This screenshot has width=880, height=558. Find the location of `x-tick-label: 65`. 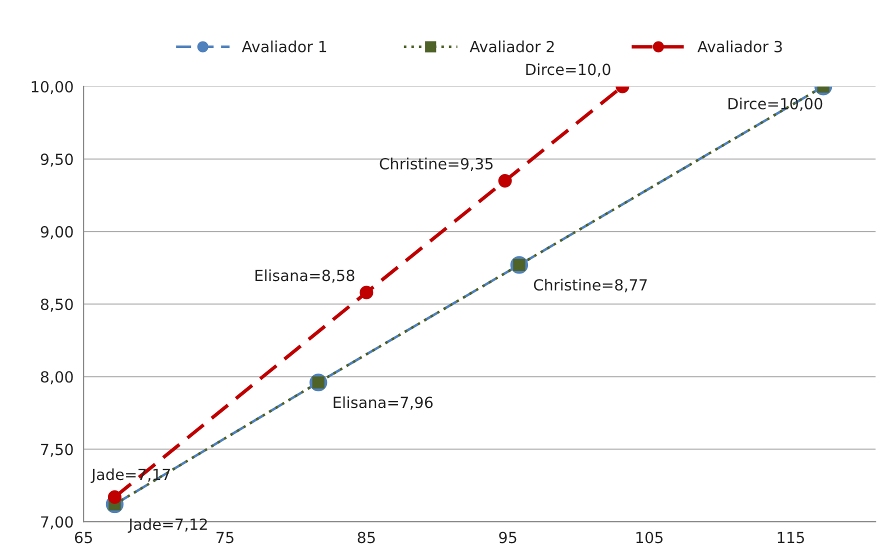

x-tick-label: 65 is located at coordinates (83, 538).